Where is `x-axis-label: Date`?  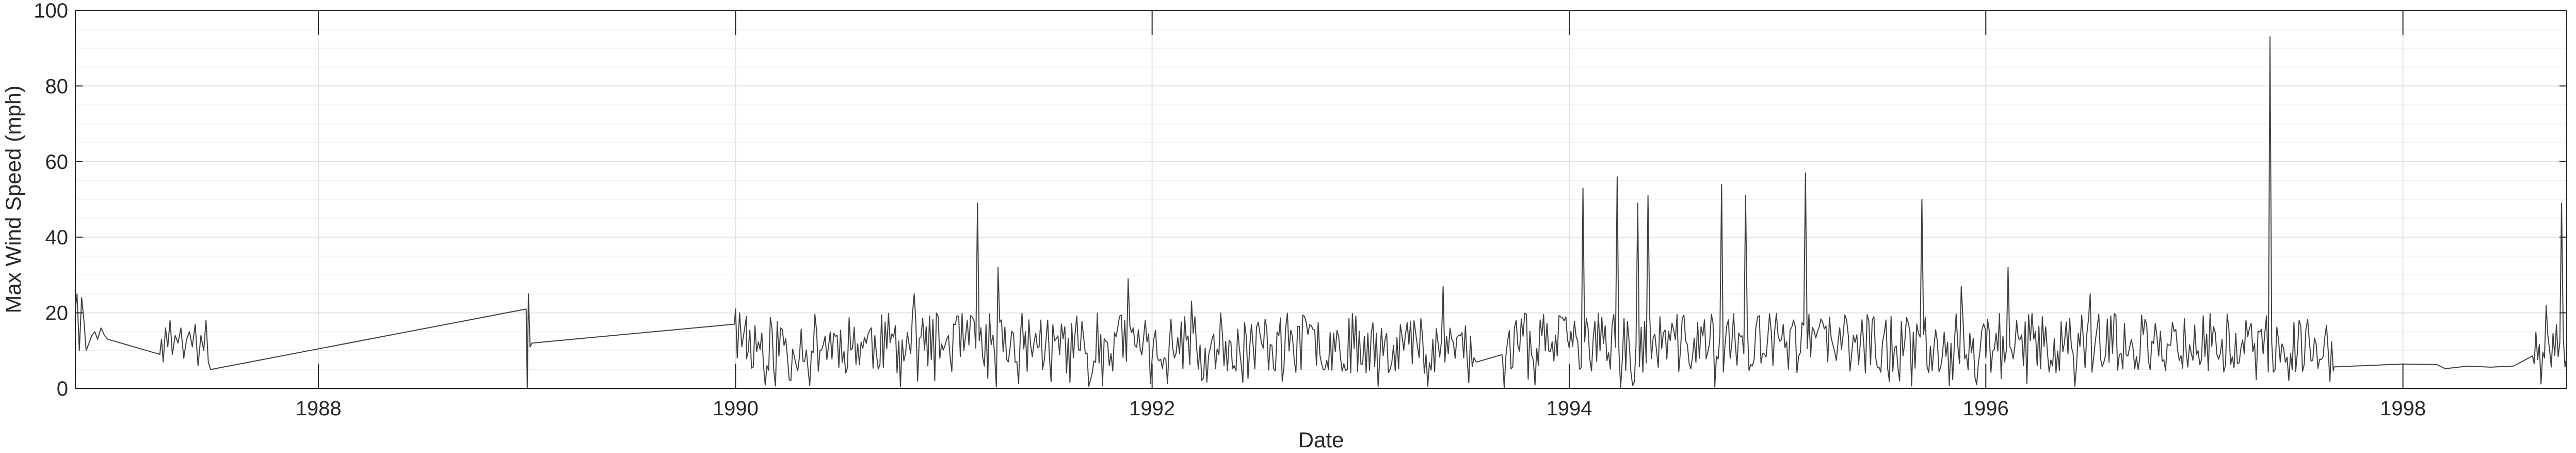 x-axis-label: Date is located at coordinates (1321, 440).